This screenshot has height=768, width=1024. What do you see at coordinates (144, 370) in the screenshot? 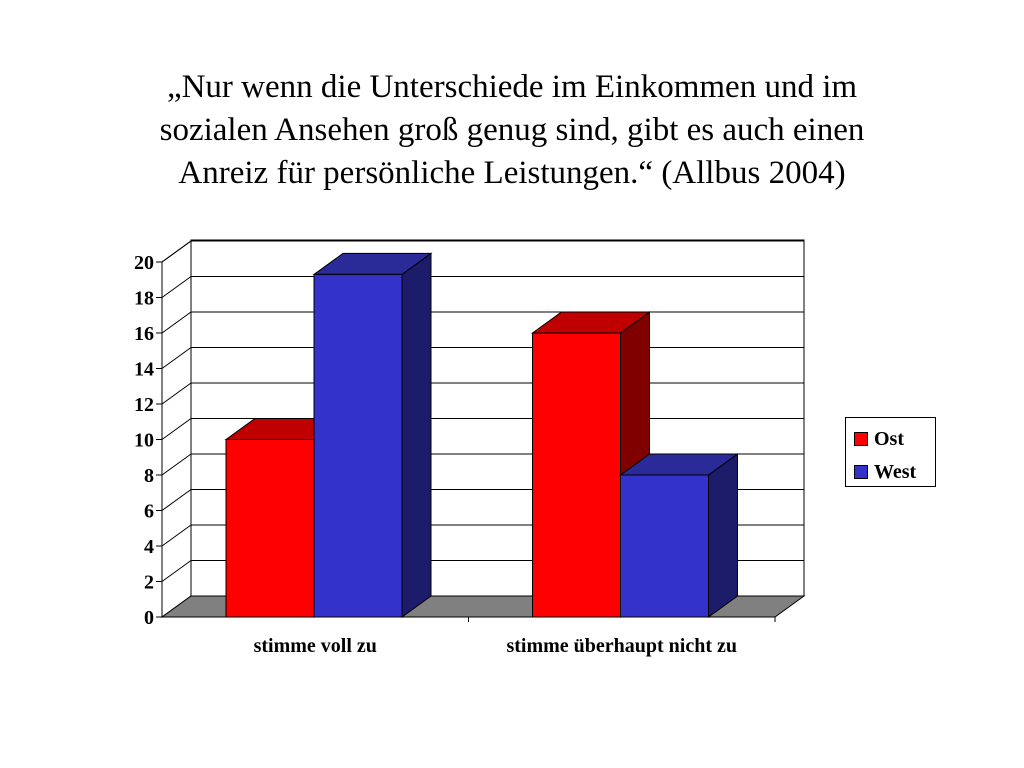
I see `y-tick-label: 14` at bounding box center [144, 370].